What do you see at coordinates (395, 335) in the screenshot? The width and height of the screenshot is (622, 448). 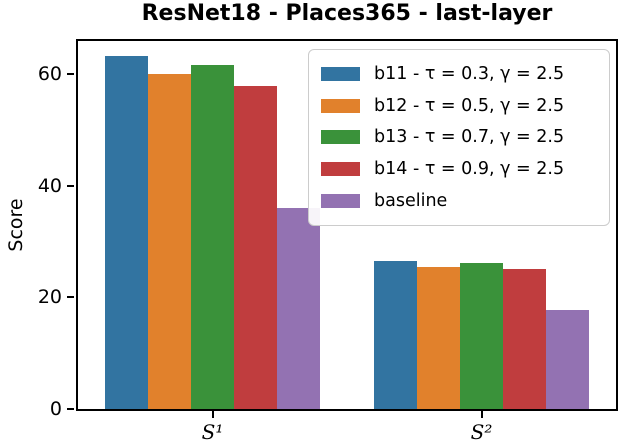 I see `bar-series1-cat2` at bounding box center [395, 335].